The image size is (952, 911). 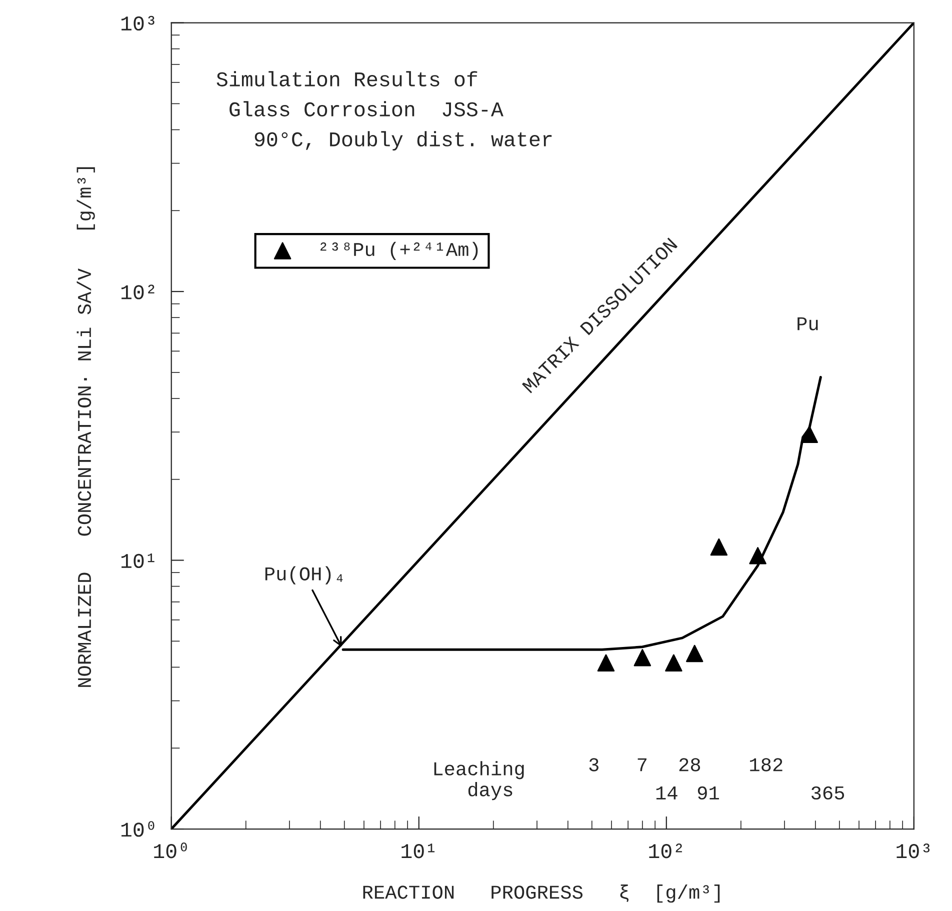 I want to click on text: Simulation Results of Glass Corrosion JSS-A 90°C, Doubly dist. water, so click(x=384, y=111).